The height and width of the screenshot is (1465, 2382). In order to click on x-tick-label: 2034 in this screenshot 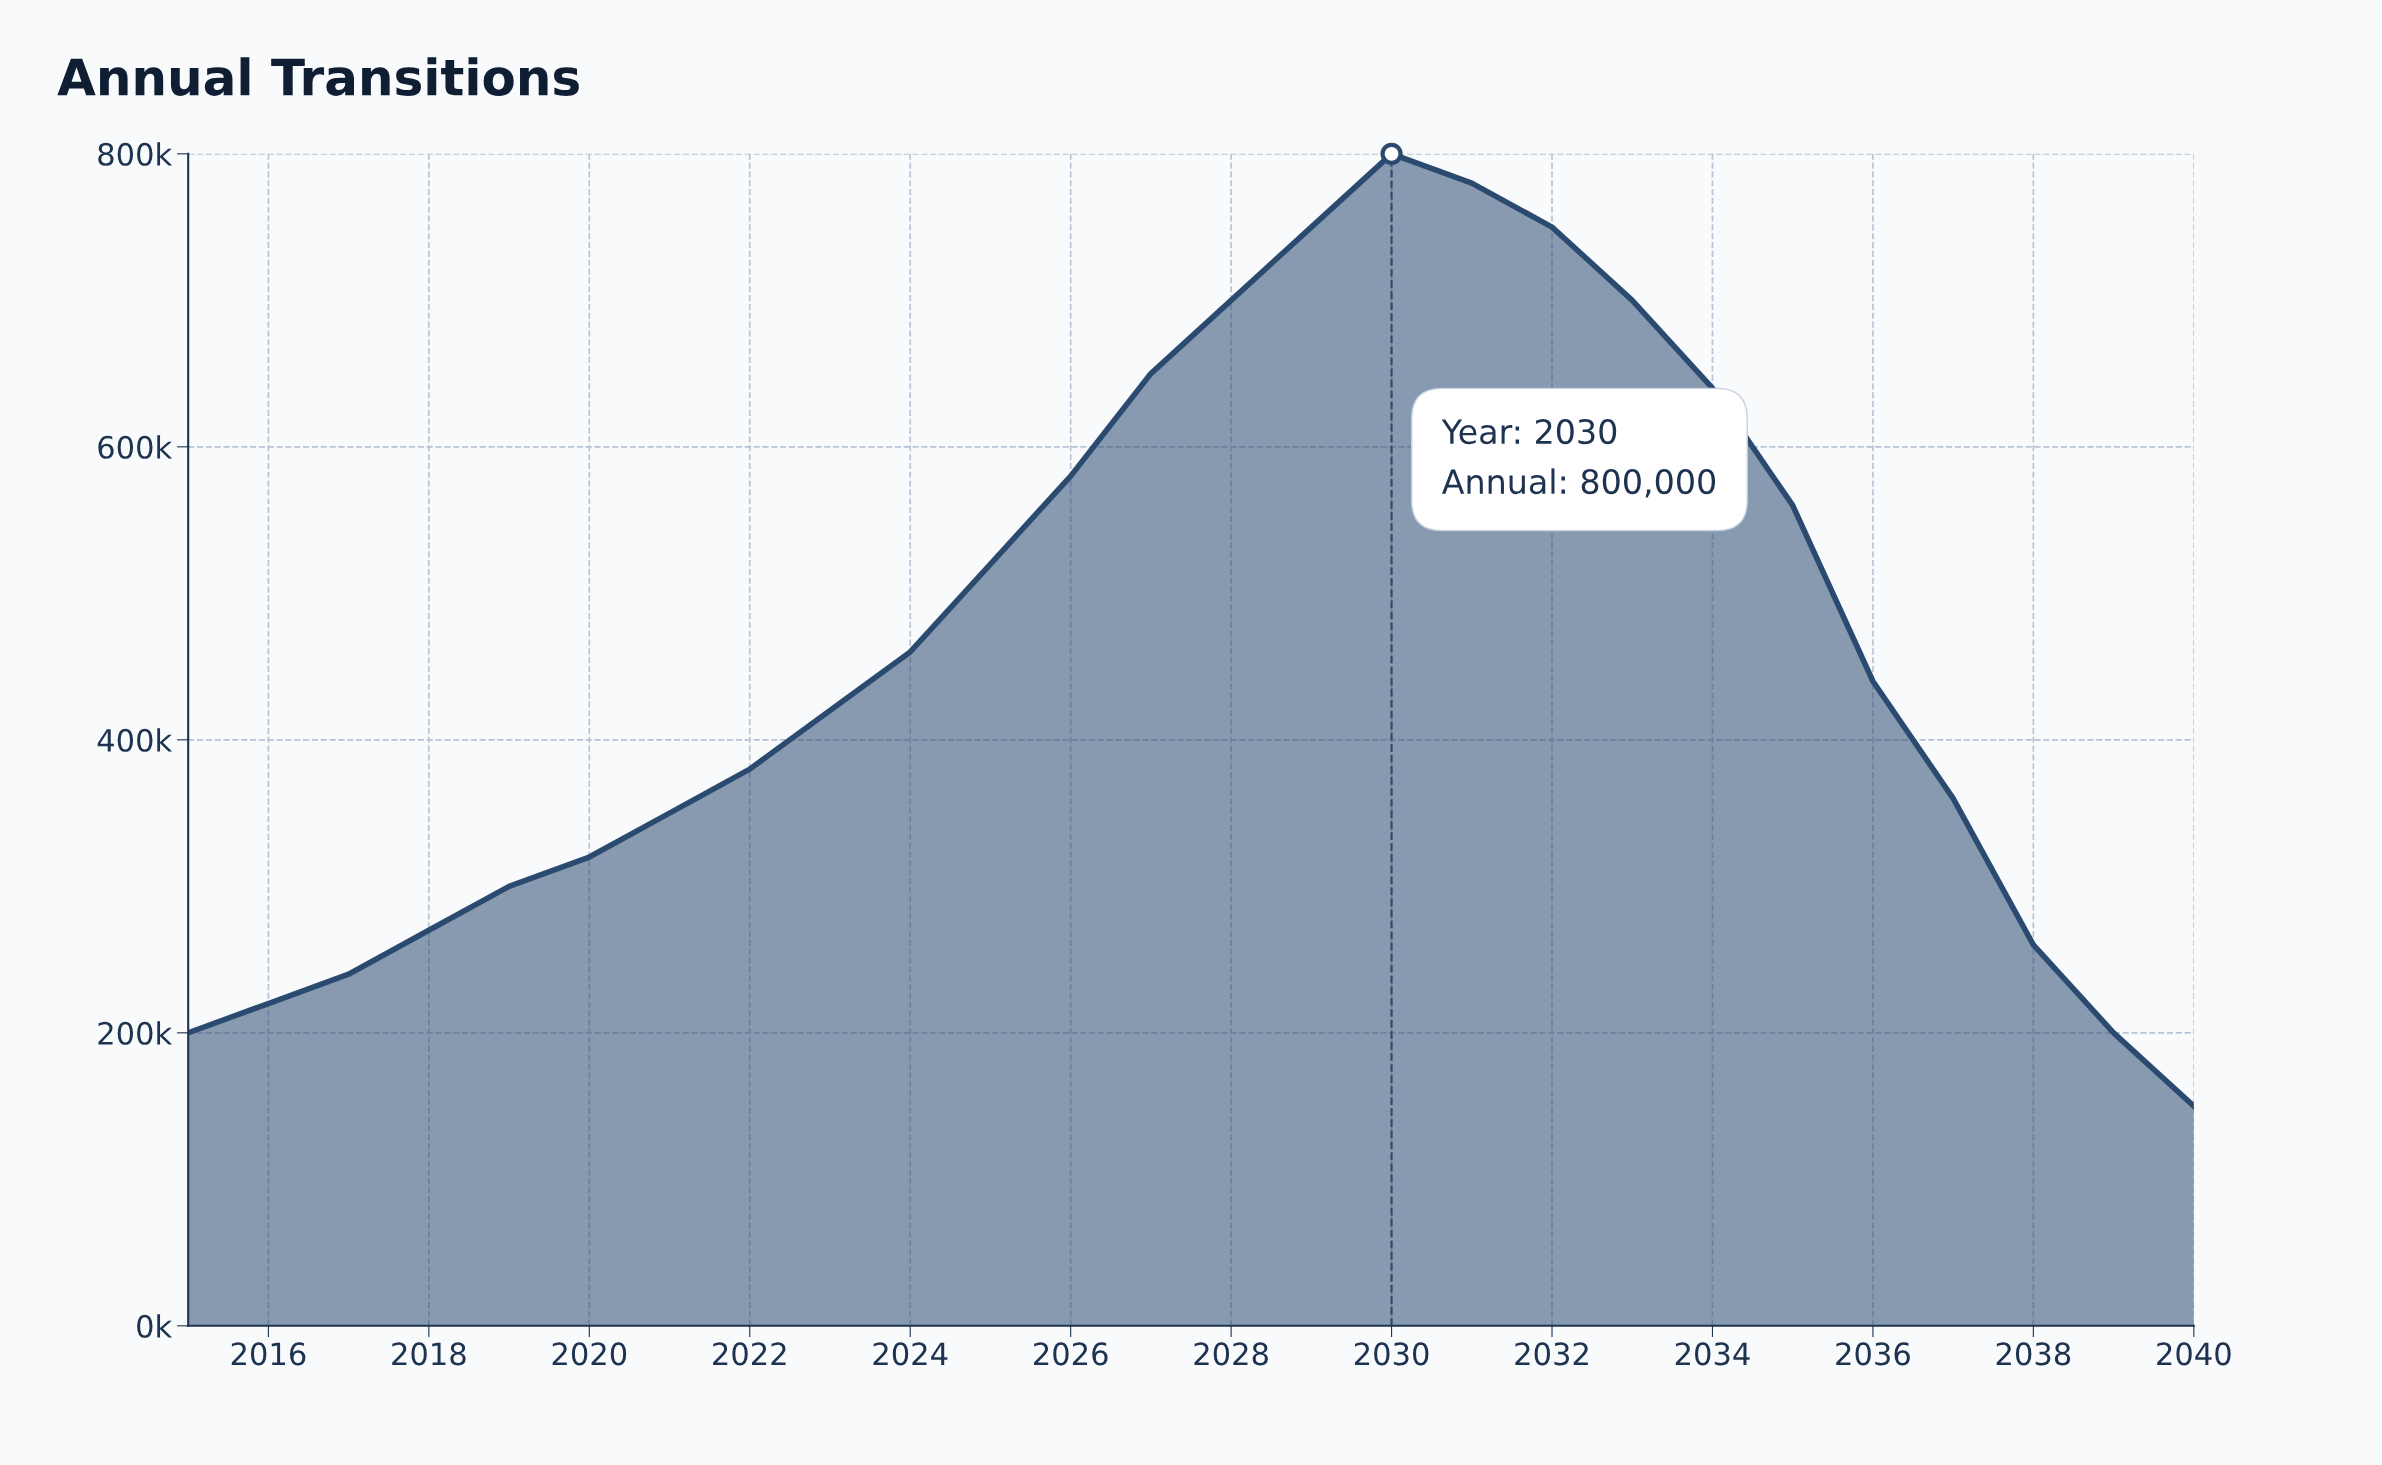, I will do `click(1712, 1354)`.